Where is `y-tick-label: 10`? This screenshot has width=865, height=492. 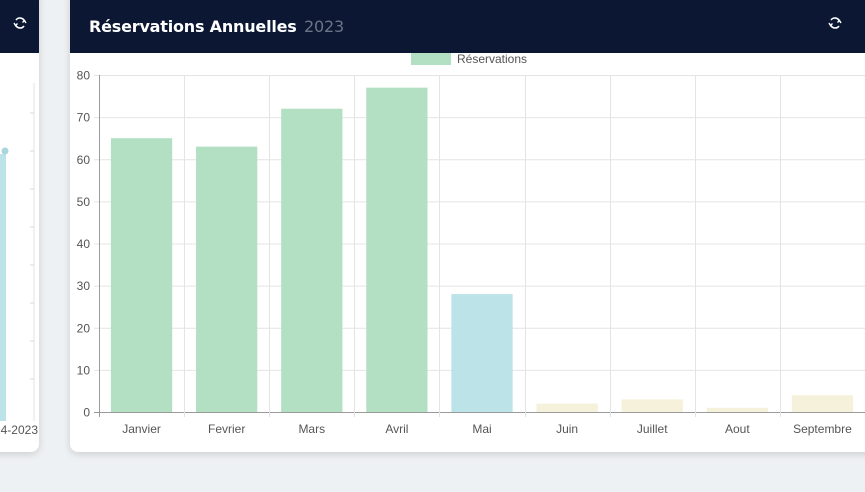 y-tick-label: 10 is located at coordinates (84, 370).